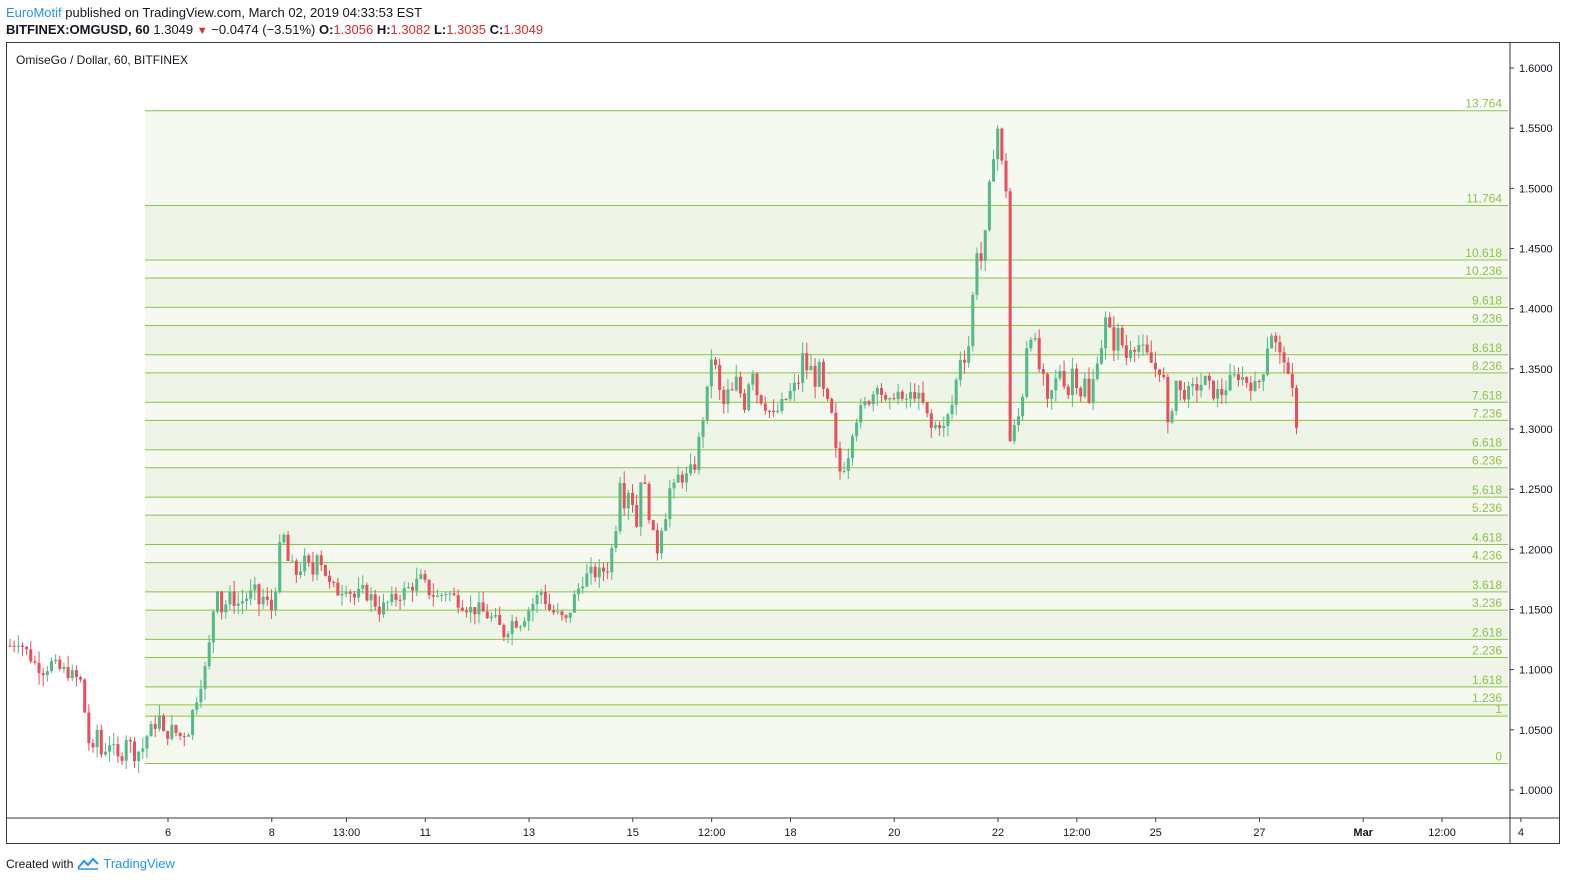 This screenshot has width=1588, height=892. What do you see at coordinates (139, 863) in the screenshot?
I see `tradingview-brand: TradingView` at bounding box center [139, 863].